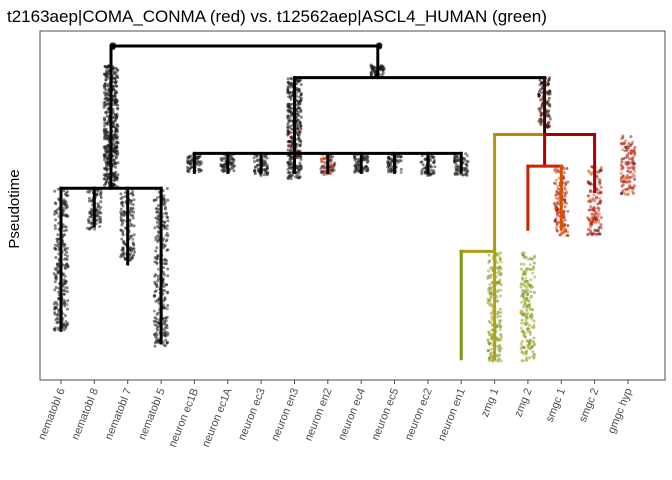  I want to click on x-tick-label: neuron ec5, so click(386, 415).